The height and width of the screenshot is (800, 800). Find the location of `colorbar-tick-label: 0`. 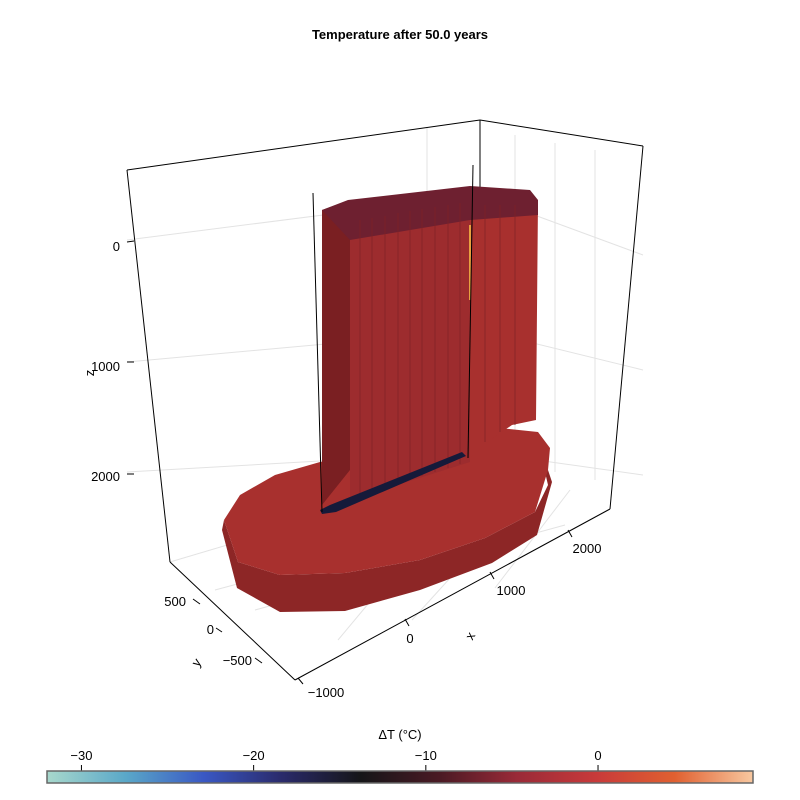

colorbar-tick-label: 0 is located at coordinates (597, 755).